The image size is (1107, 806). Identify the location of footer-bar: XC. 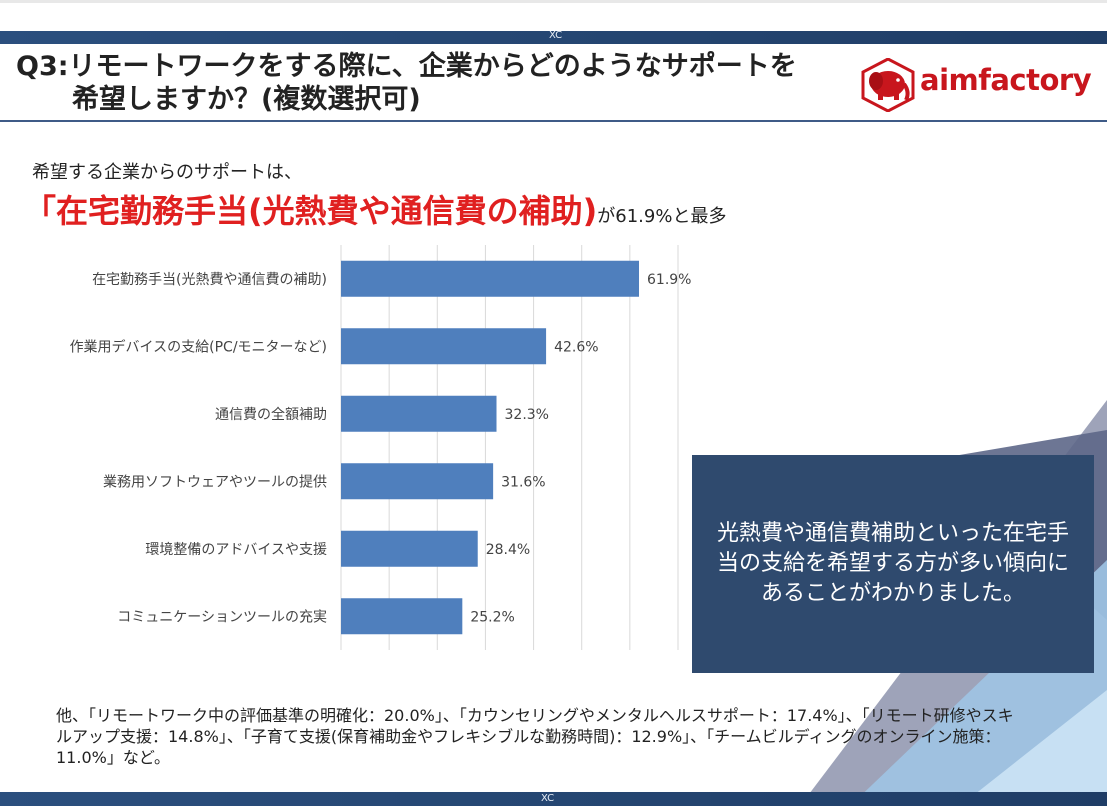
(553, 799).